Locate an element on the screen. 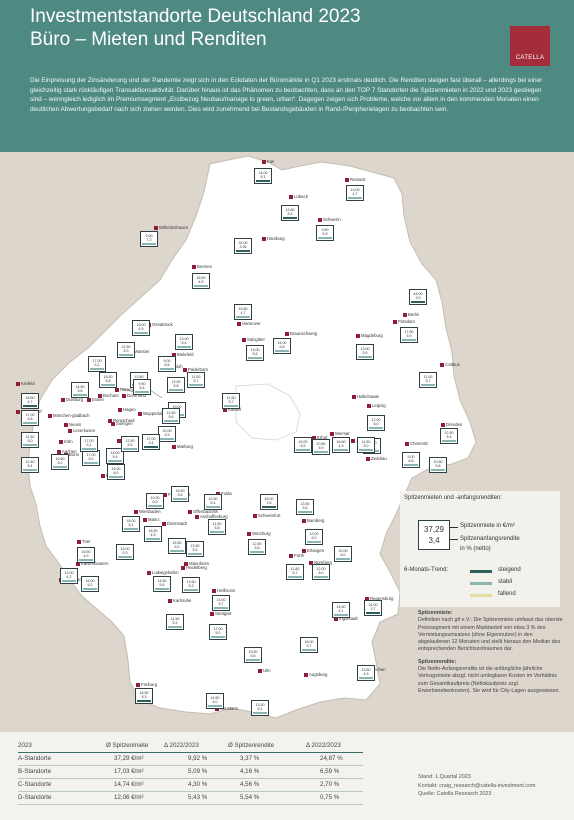 This screenshot has height=820, width=574. table-cell: 2,70 % is located at coordinates (330, 784).